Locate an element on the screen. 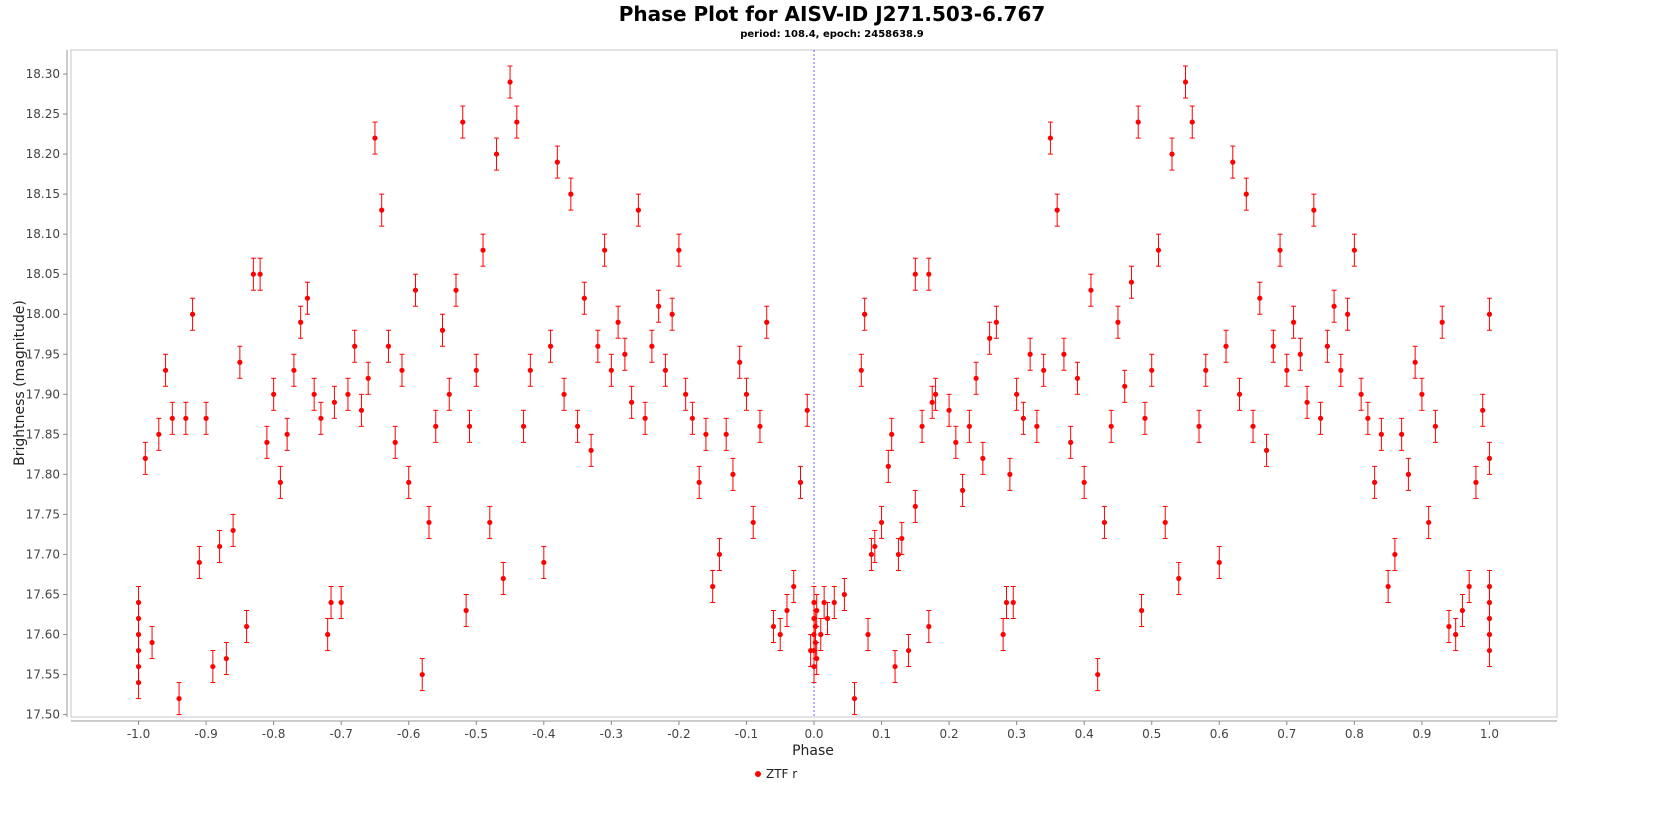  x-tick-label: 0.5 is located at coordinates (1151, 734).